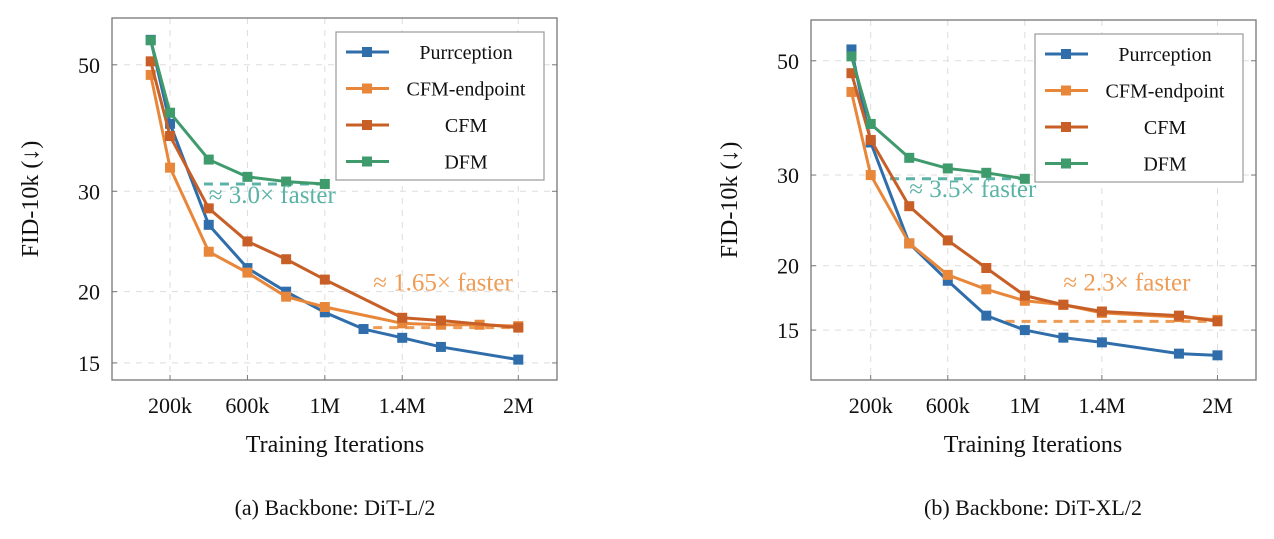  What do you see at coordinates (443, 282) in the screenshot?
I see `speedup-annotation: ≈ 1.65× faster` at bounding box center [443, 282].